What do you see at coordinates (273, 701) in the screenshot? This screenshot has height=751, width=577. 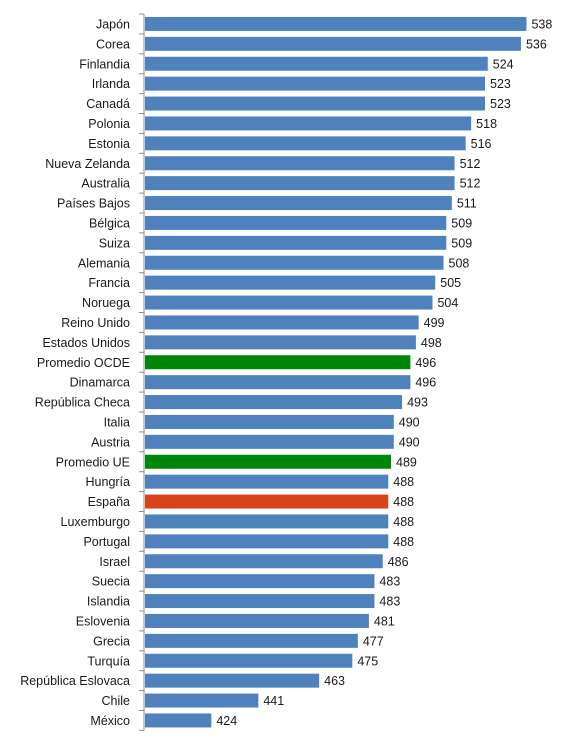 I see `value-label-chile: 441` at bounding box center [273, 701].